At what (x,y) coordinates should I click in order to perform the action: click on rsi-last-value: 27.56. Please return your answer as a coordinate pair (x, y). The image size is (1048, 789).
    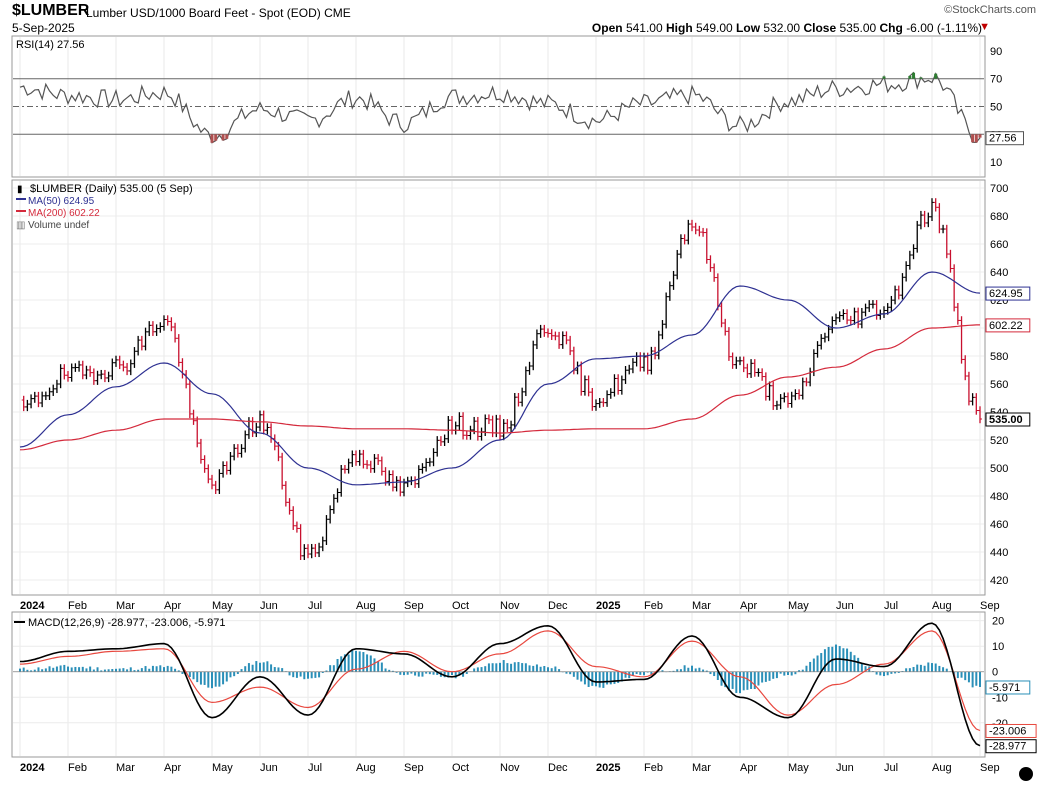
    Looking at the image, I should click on (1003, 139).